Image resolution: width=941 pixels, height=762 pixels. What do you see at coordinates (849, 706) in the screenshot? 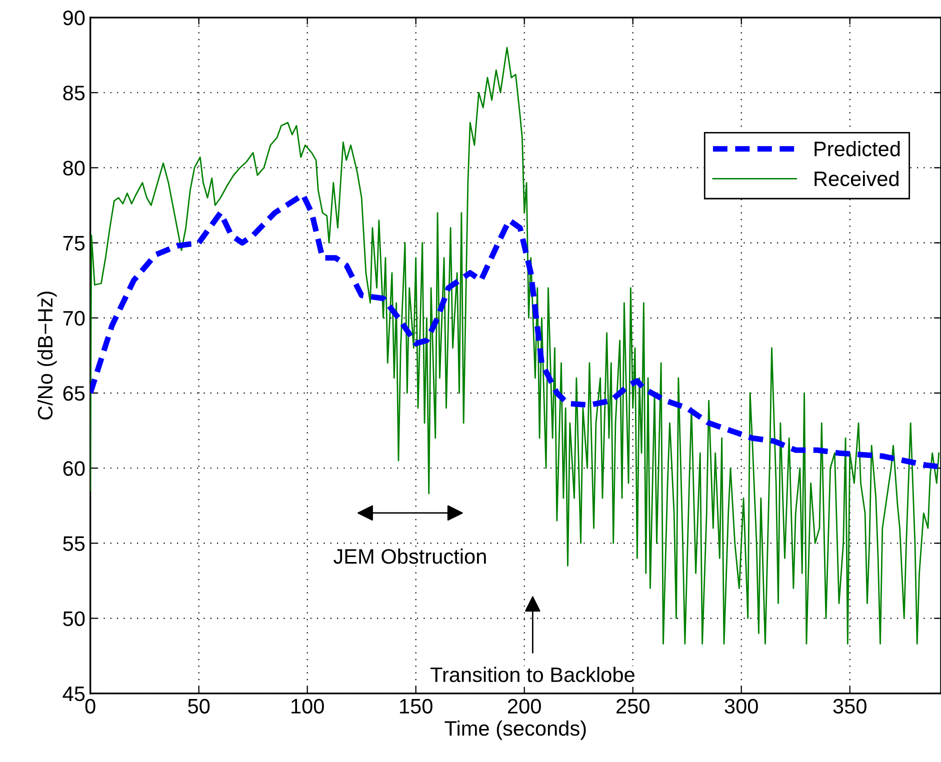
I see `x-tick-label: 350` at bounding box center [849, 706].